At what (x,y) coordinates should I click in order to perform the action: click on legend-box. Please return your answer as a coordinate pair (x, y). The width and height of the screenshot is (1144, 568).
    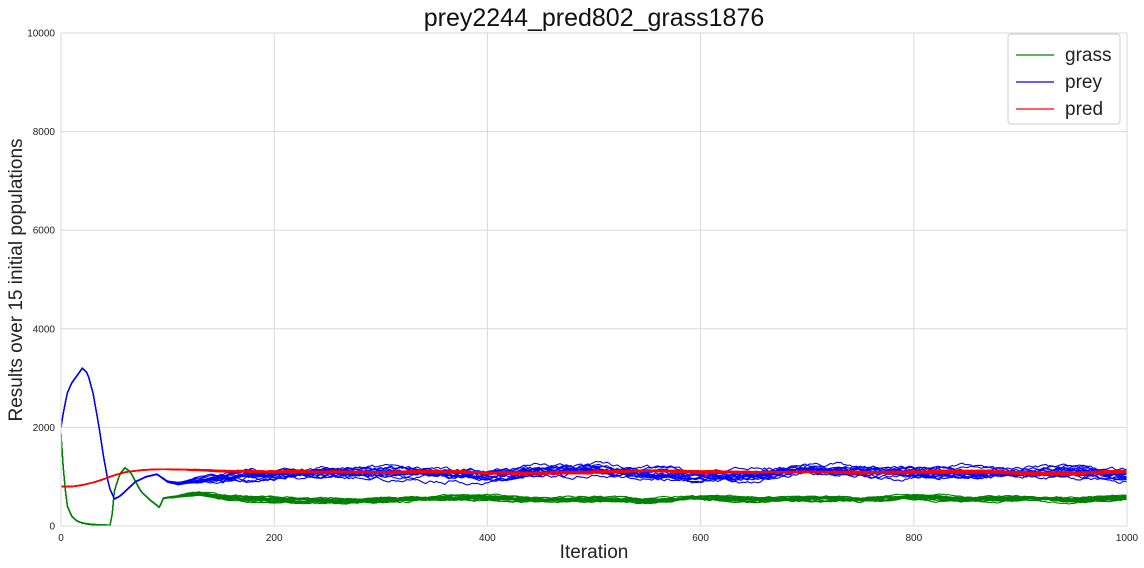
    Looking at the image, I should click on (1064, 79).